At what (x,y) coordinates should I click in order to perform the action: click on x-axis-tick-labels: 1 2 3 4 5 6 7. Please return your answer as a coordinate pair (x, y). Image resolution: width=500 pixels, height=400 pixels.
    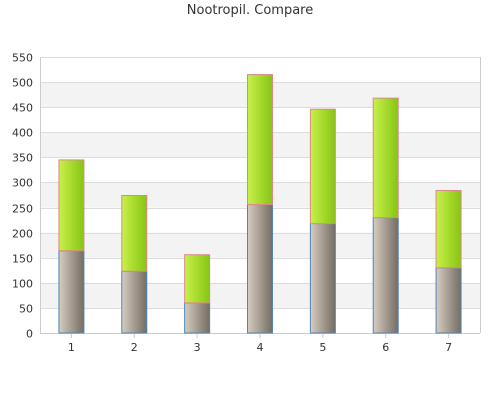
    Looking at the image, I should click on (260, 344).